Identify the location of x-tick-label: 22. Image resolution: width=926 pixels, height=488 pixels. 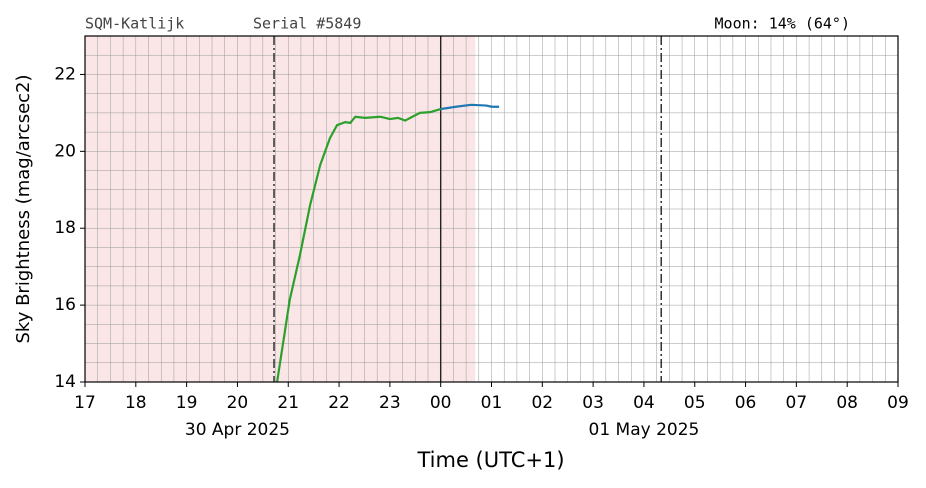
(339, 403).